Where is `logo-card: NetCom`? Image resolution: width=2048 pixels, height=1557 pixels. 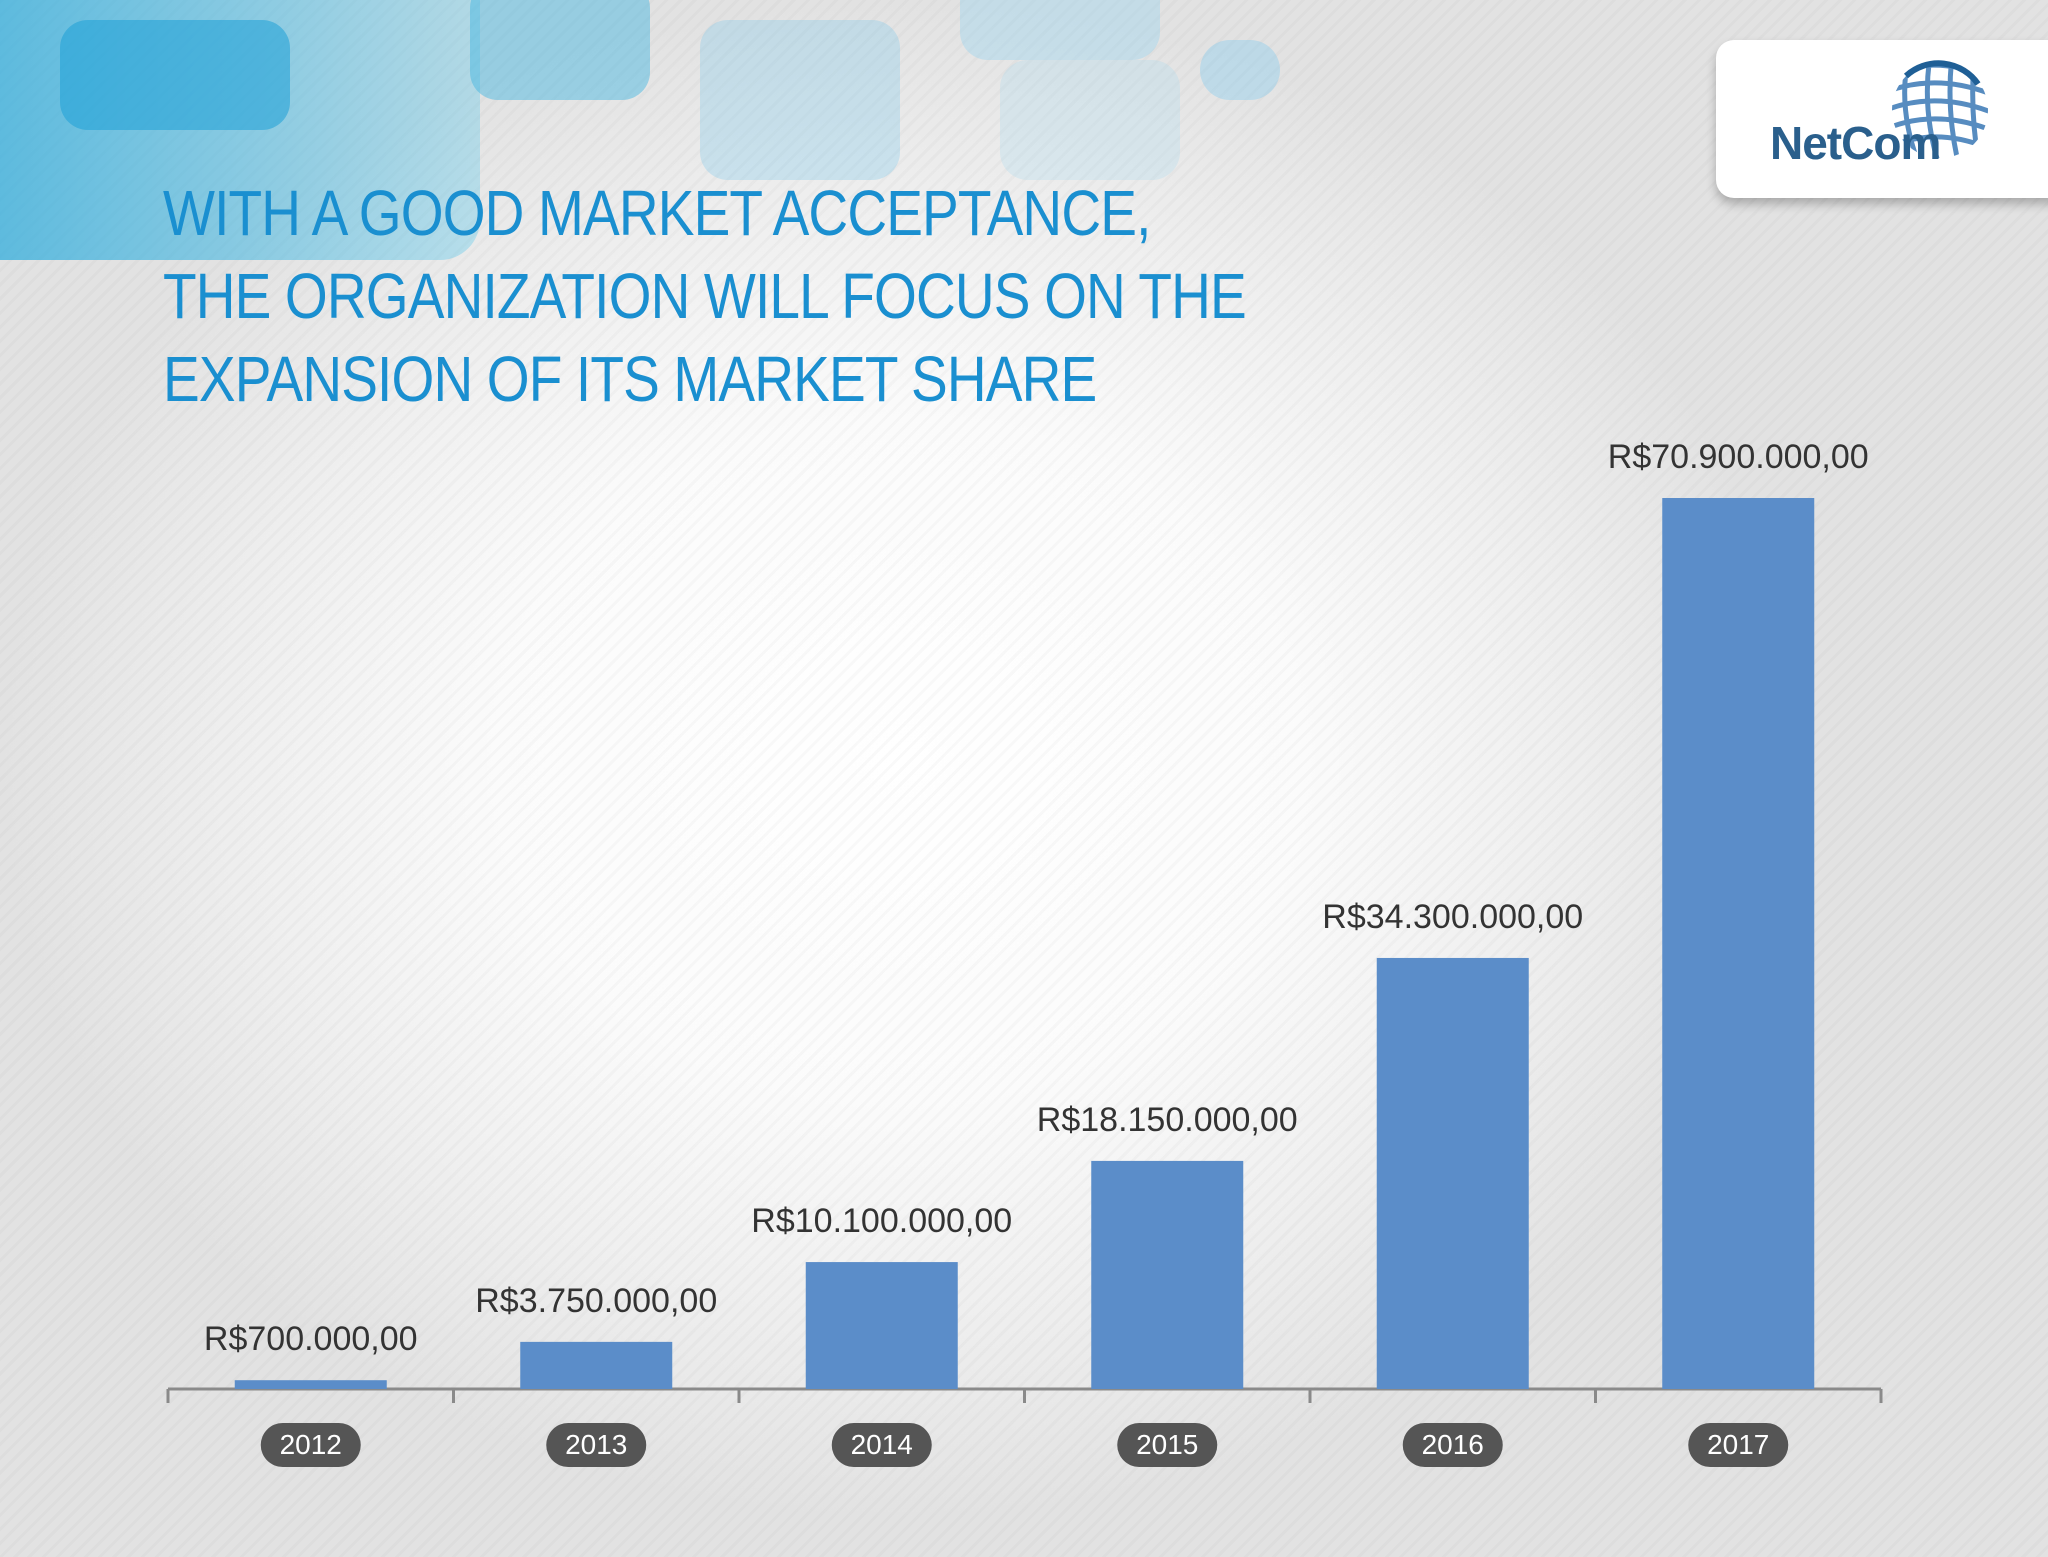
logo-card: NetCom is located at coordinates (1882, 119).